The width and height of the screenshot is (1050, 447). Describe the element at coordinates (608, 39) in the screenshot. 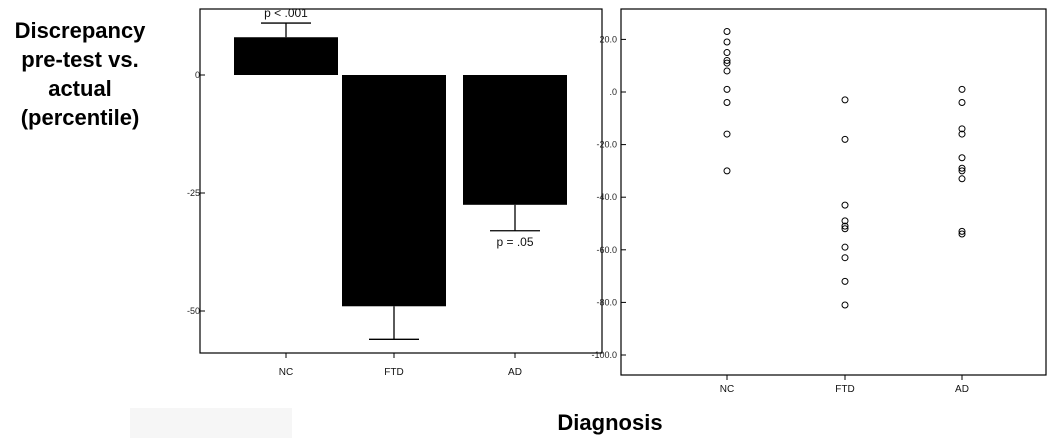

I see `y-tick-label: 20.0` at that location.